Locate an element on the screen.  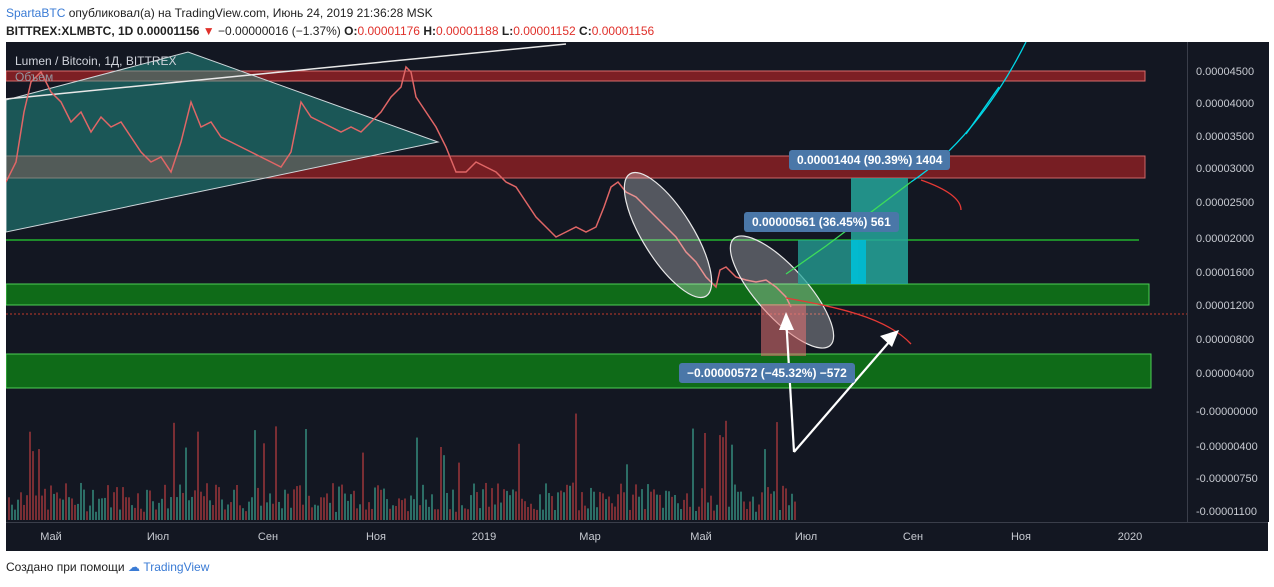
author-link: SpartaBTC is located at coordinates (36, 13).